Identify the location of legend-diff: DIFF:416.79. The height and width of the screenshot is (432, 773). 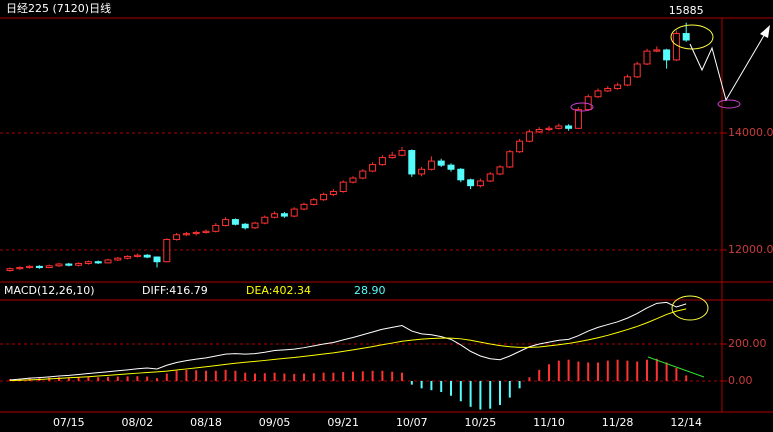
(175, 290).